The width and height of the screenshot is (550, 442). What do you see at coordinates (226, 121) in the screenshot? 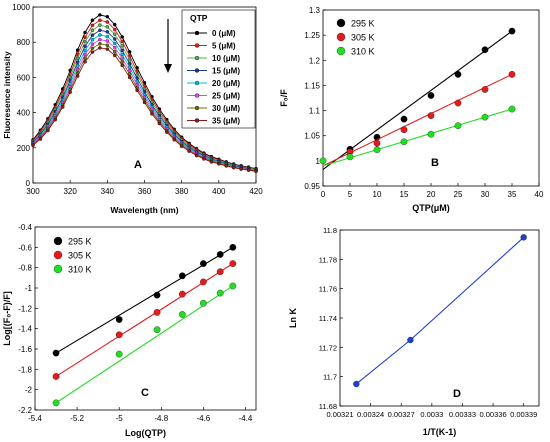
I see `legend-label: 35 (μM)` at bounding box center [226, 121].